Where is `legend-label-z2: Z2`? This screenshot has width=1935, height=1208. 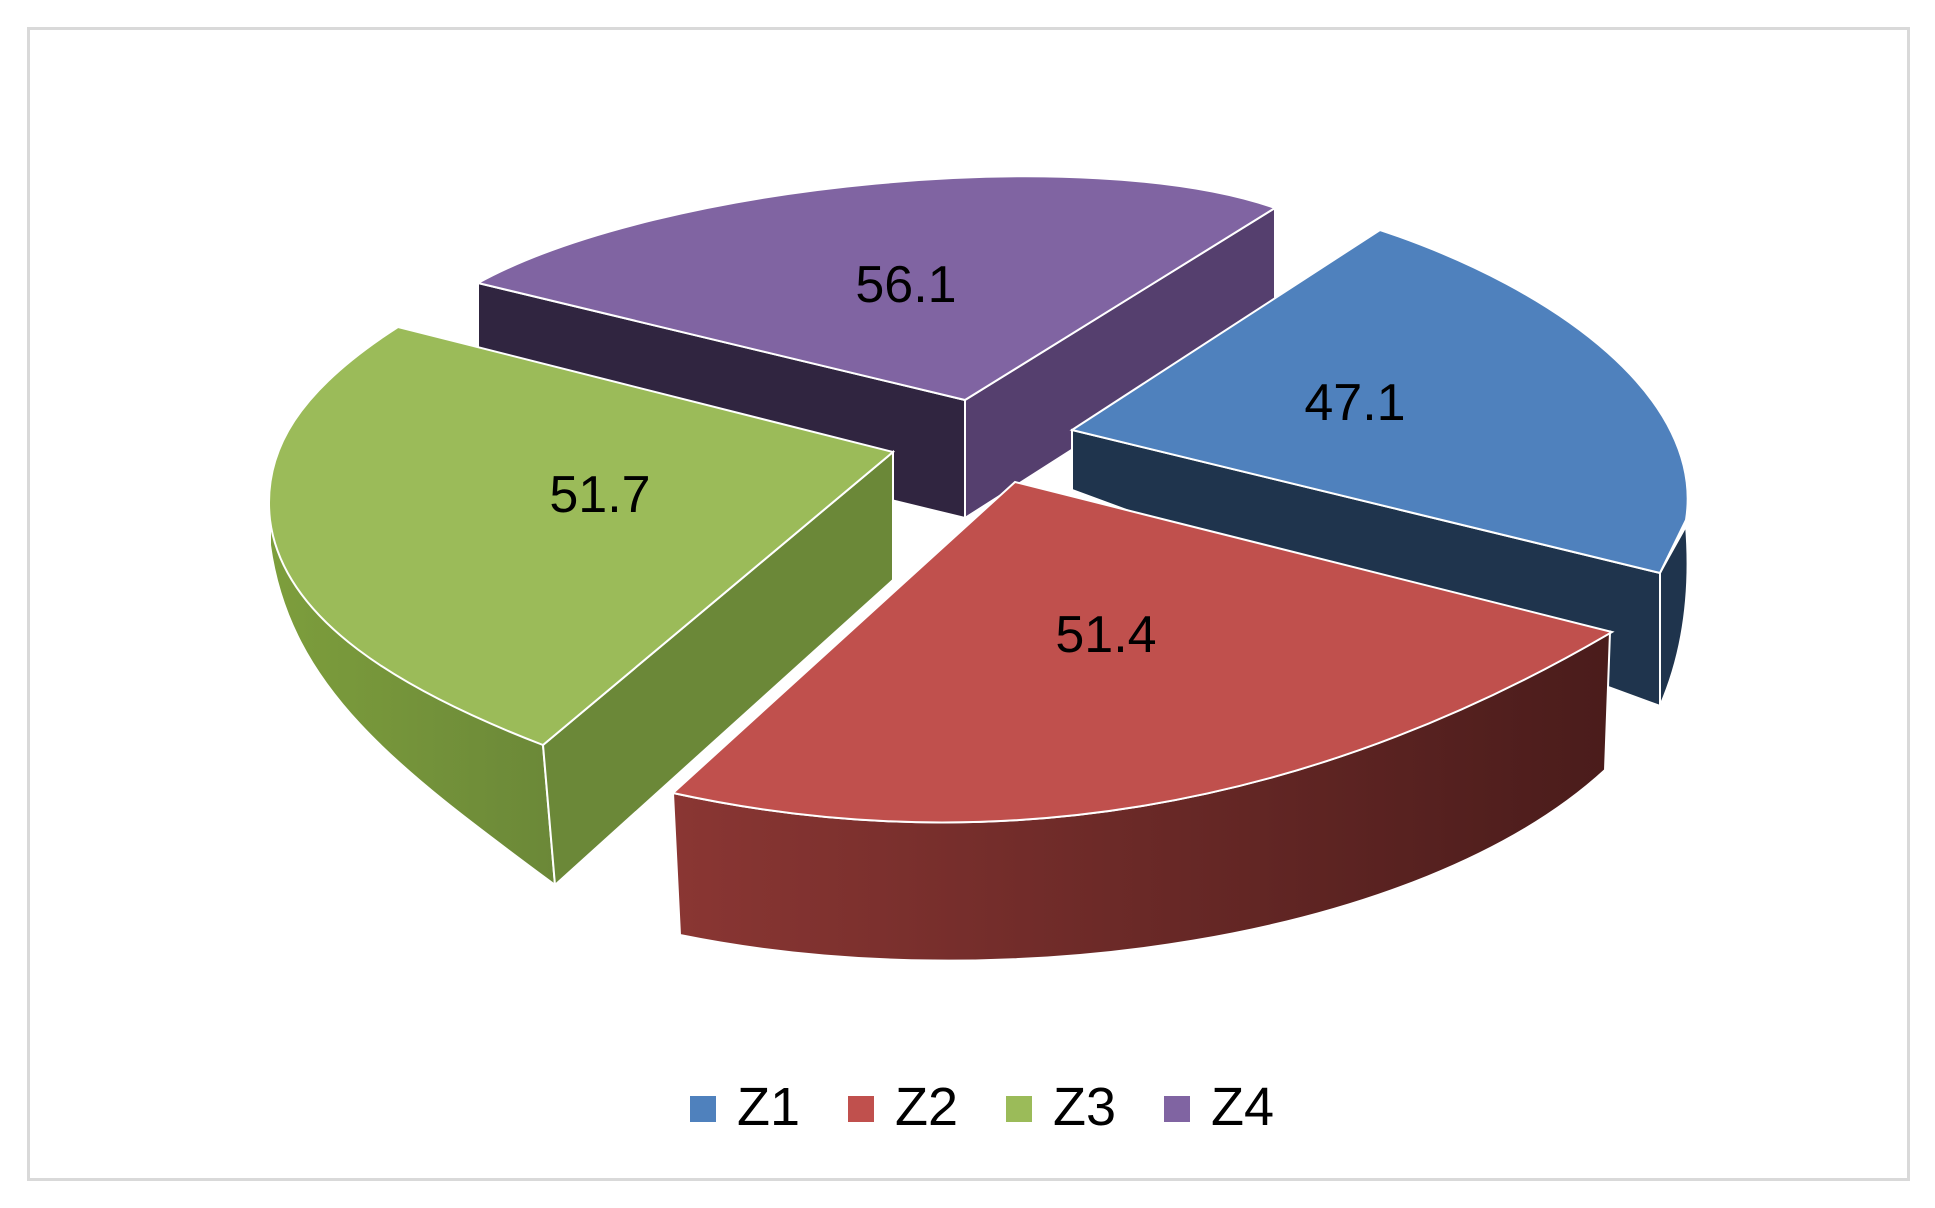
legend-label-z2: Z2 is located at coordinates (926, 1107).